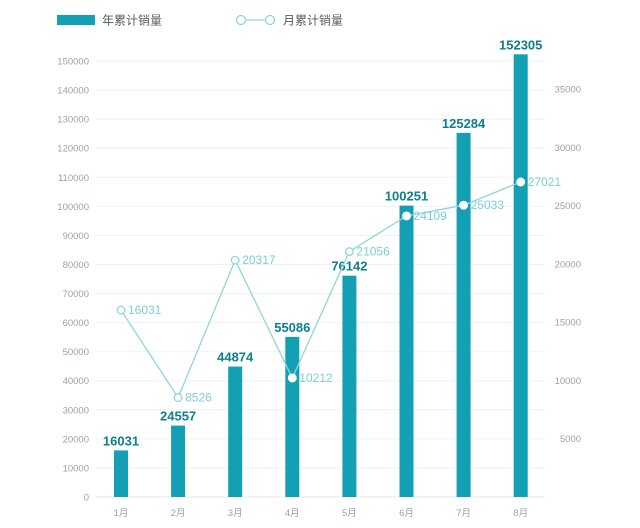 The image size is (640, 528). Describe the element at coordinates (76, 294) in the screenshot. I see `left-axis-tick: 70000` at that location.